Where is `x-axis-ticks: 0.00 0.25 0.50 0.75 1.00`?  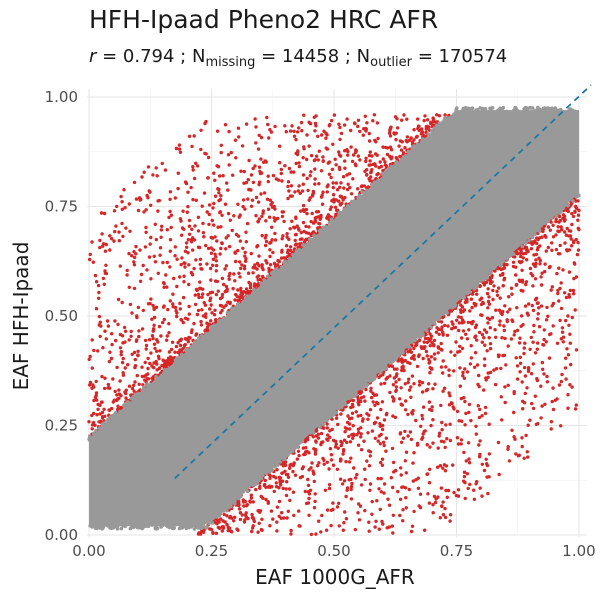
x-axis-ticks: 0.00 0.25 0.50 0.75 1.00 is located at coordinates (333, 551).